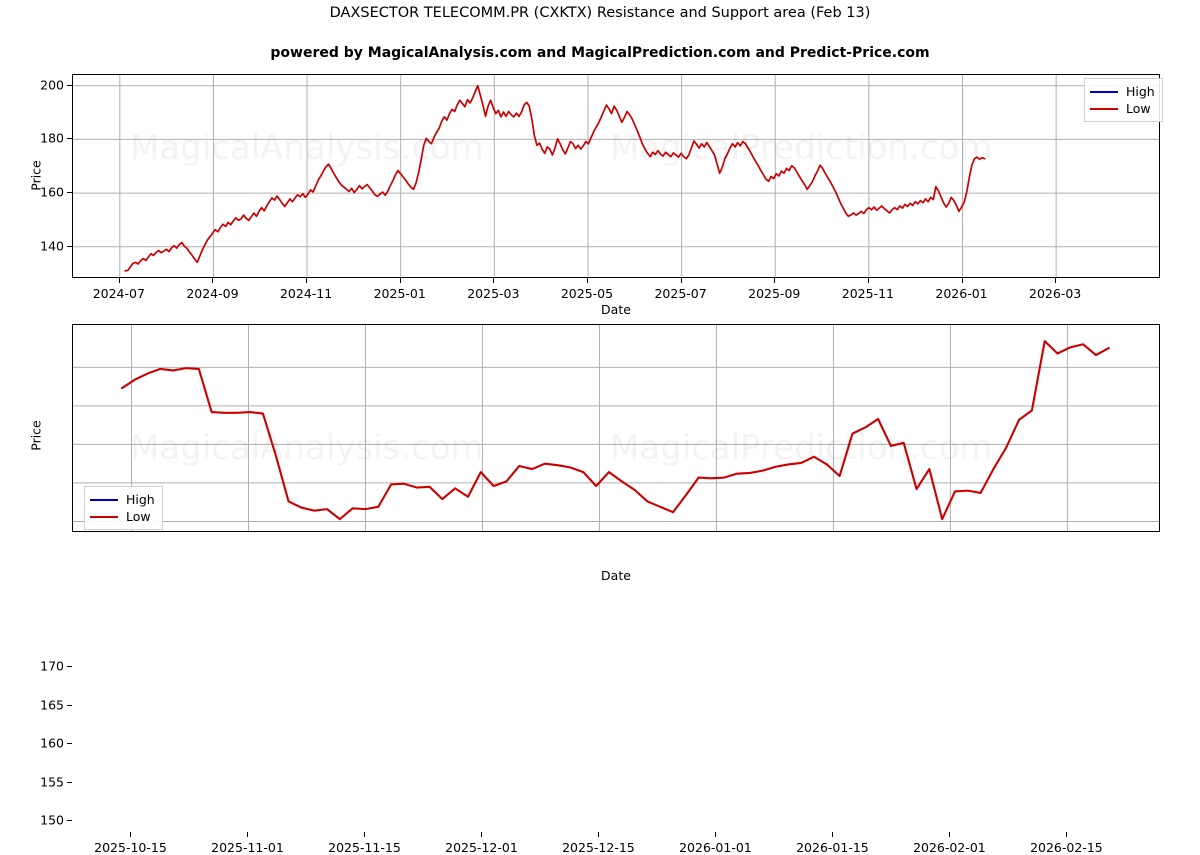 Image resolution: width=1200 pixels, height=855 pixels. Describe the element at coordinates (52, 85) in the screenshot. I see `y-tick-label: 200` at that location.